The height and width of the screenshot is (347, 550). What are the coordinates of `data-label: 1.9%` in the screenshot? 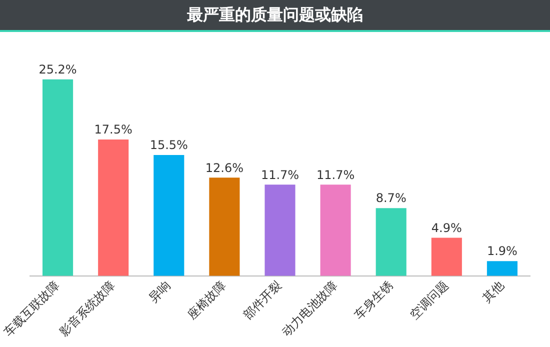 It's located at (502, 251).